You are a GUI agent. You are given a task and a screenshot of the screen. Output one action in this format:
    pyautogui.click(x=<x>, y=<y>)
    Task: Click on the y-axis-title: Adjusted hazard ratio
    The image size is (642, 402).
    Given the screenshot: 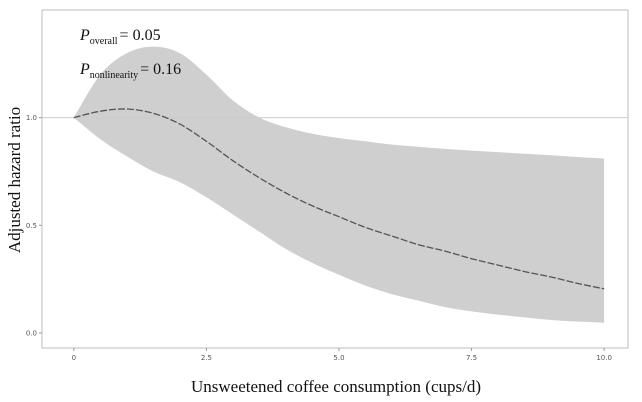 What is the action you would take?
    pyautogui.click(x=14, y=180)
    